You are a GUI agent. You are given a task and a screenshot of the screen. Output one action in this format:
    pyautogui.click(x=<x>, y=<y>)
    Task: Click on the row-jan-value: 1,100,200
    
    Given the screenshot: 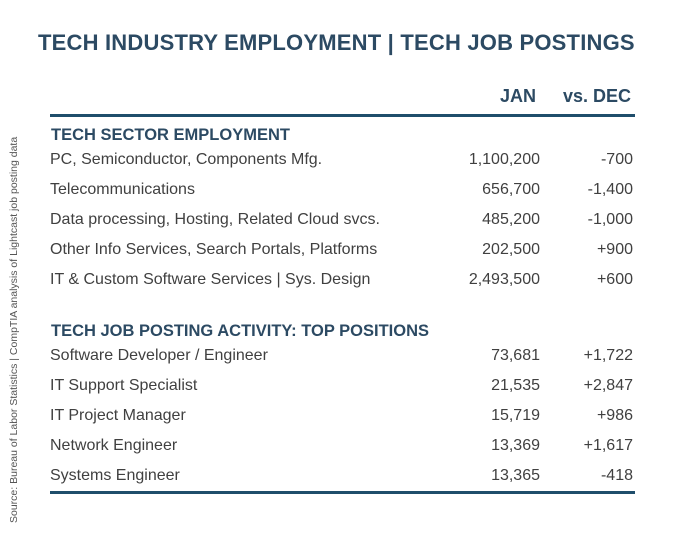 What is the action you would take?
    pyautogui.click(x=504, y=159)
    